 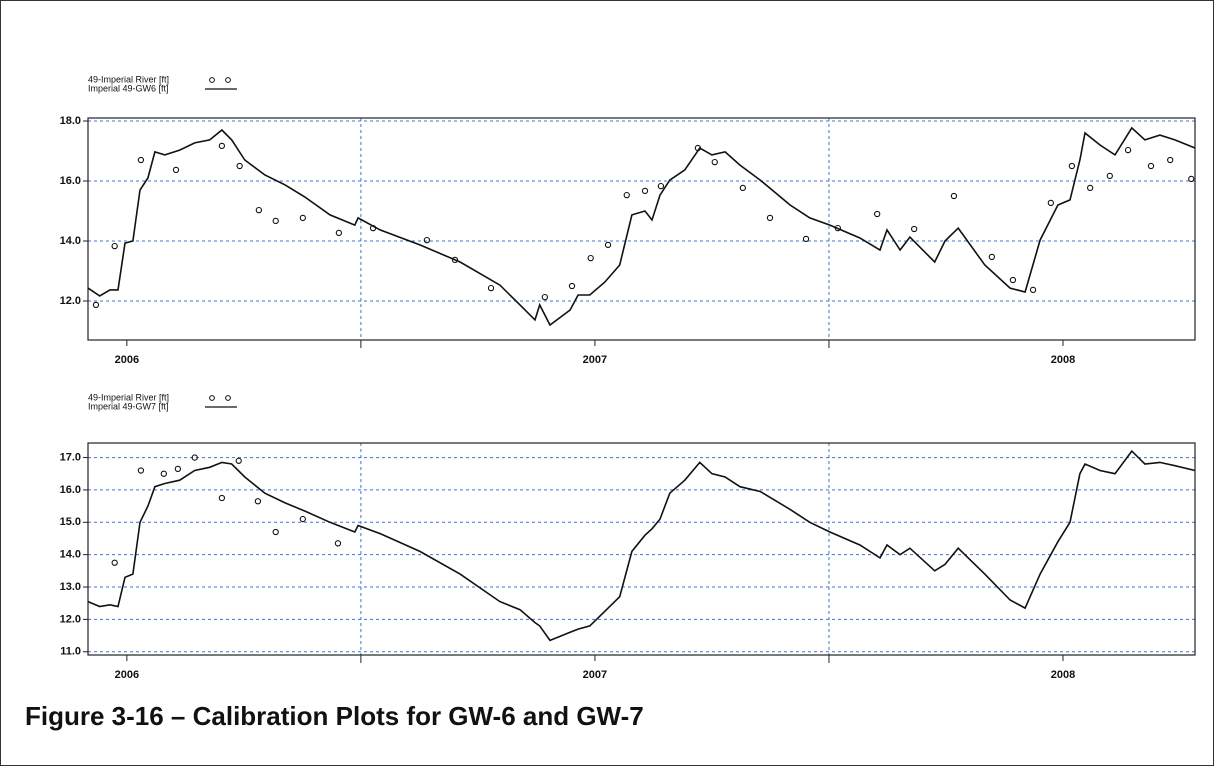 What do you see at coordinates (70, 587) in the screenshot?
I see `y-tick-label: 13.0` at bounding box center [70, 587].